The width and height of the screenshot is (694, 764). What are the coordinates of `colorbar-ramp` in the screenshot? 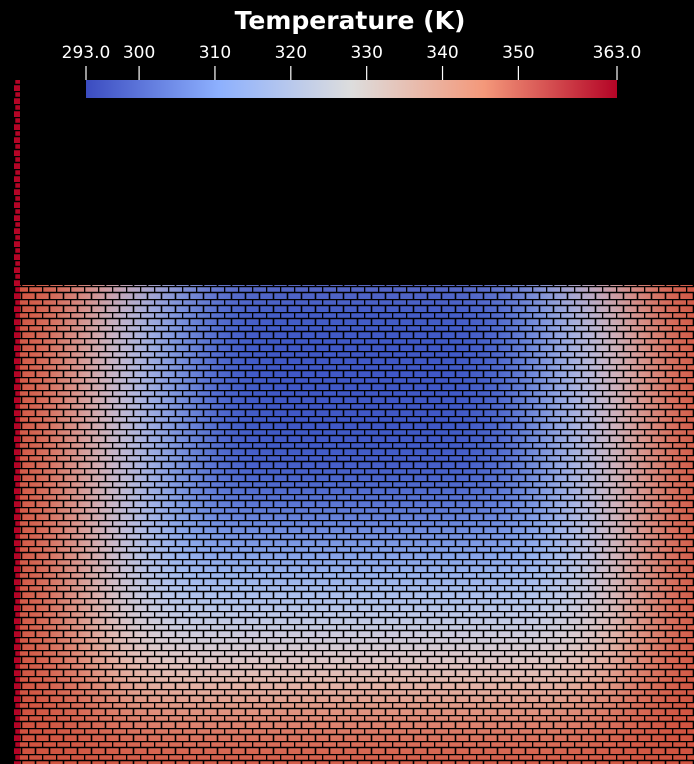 It's located at (351, 89).